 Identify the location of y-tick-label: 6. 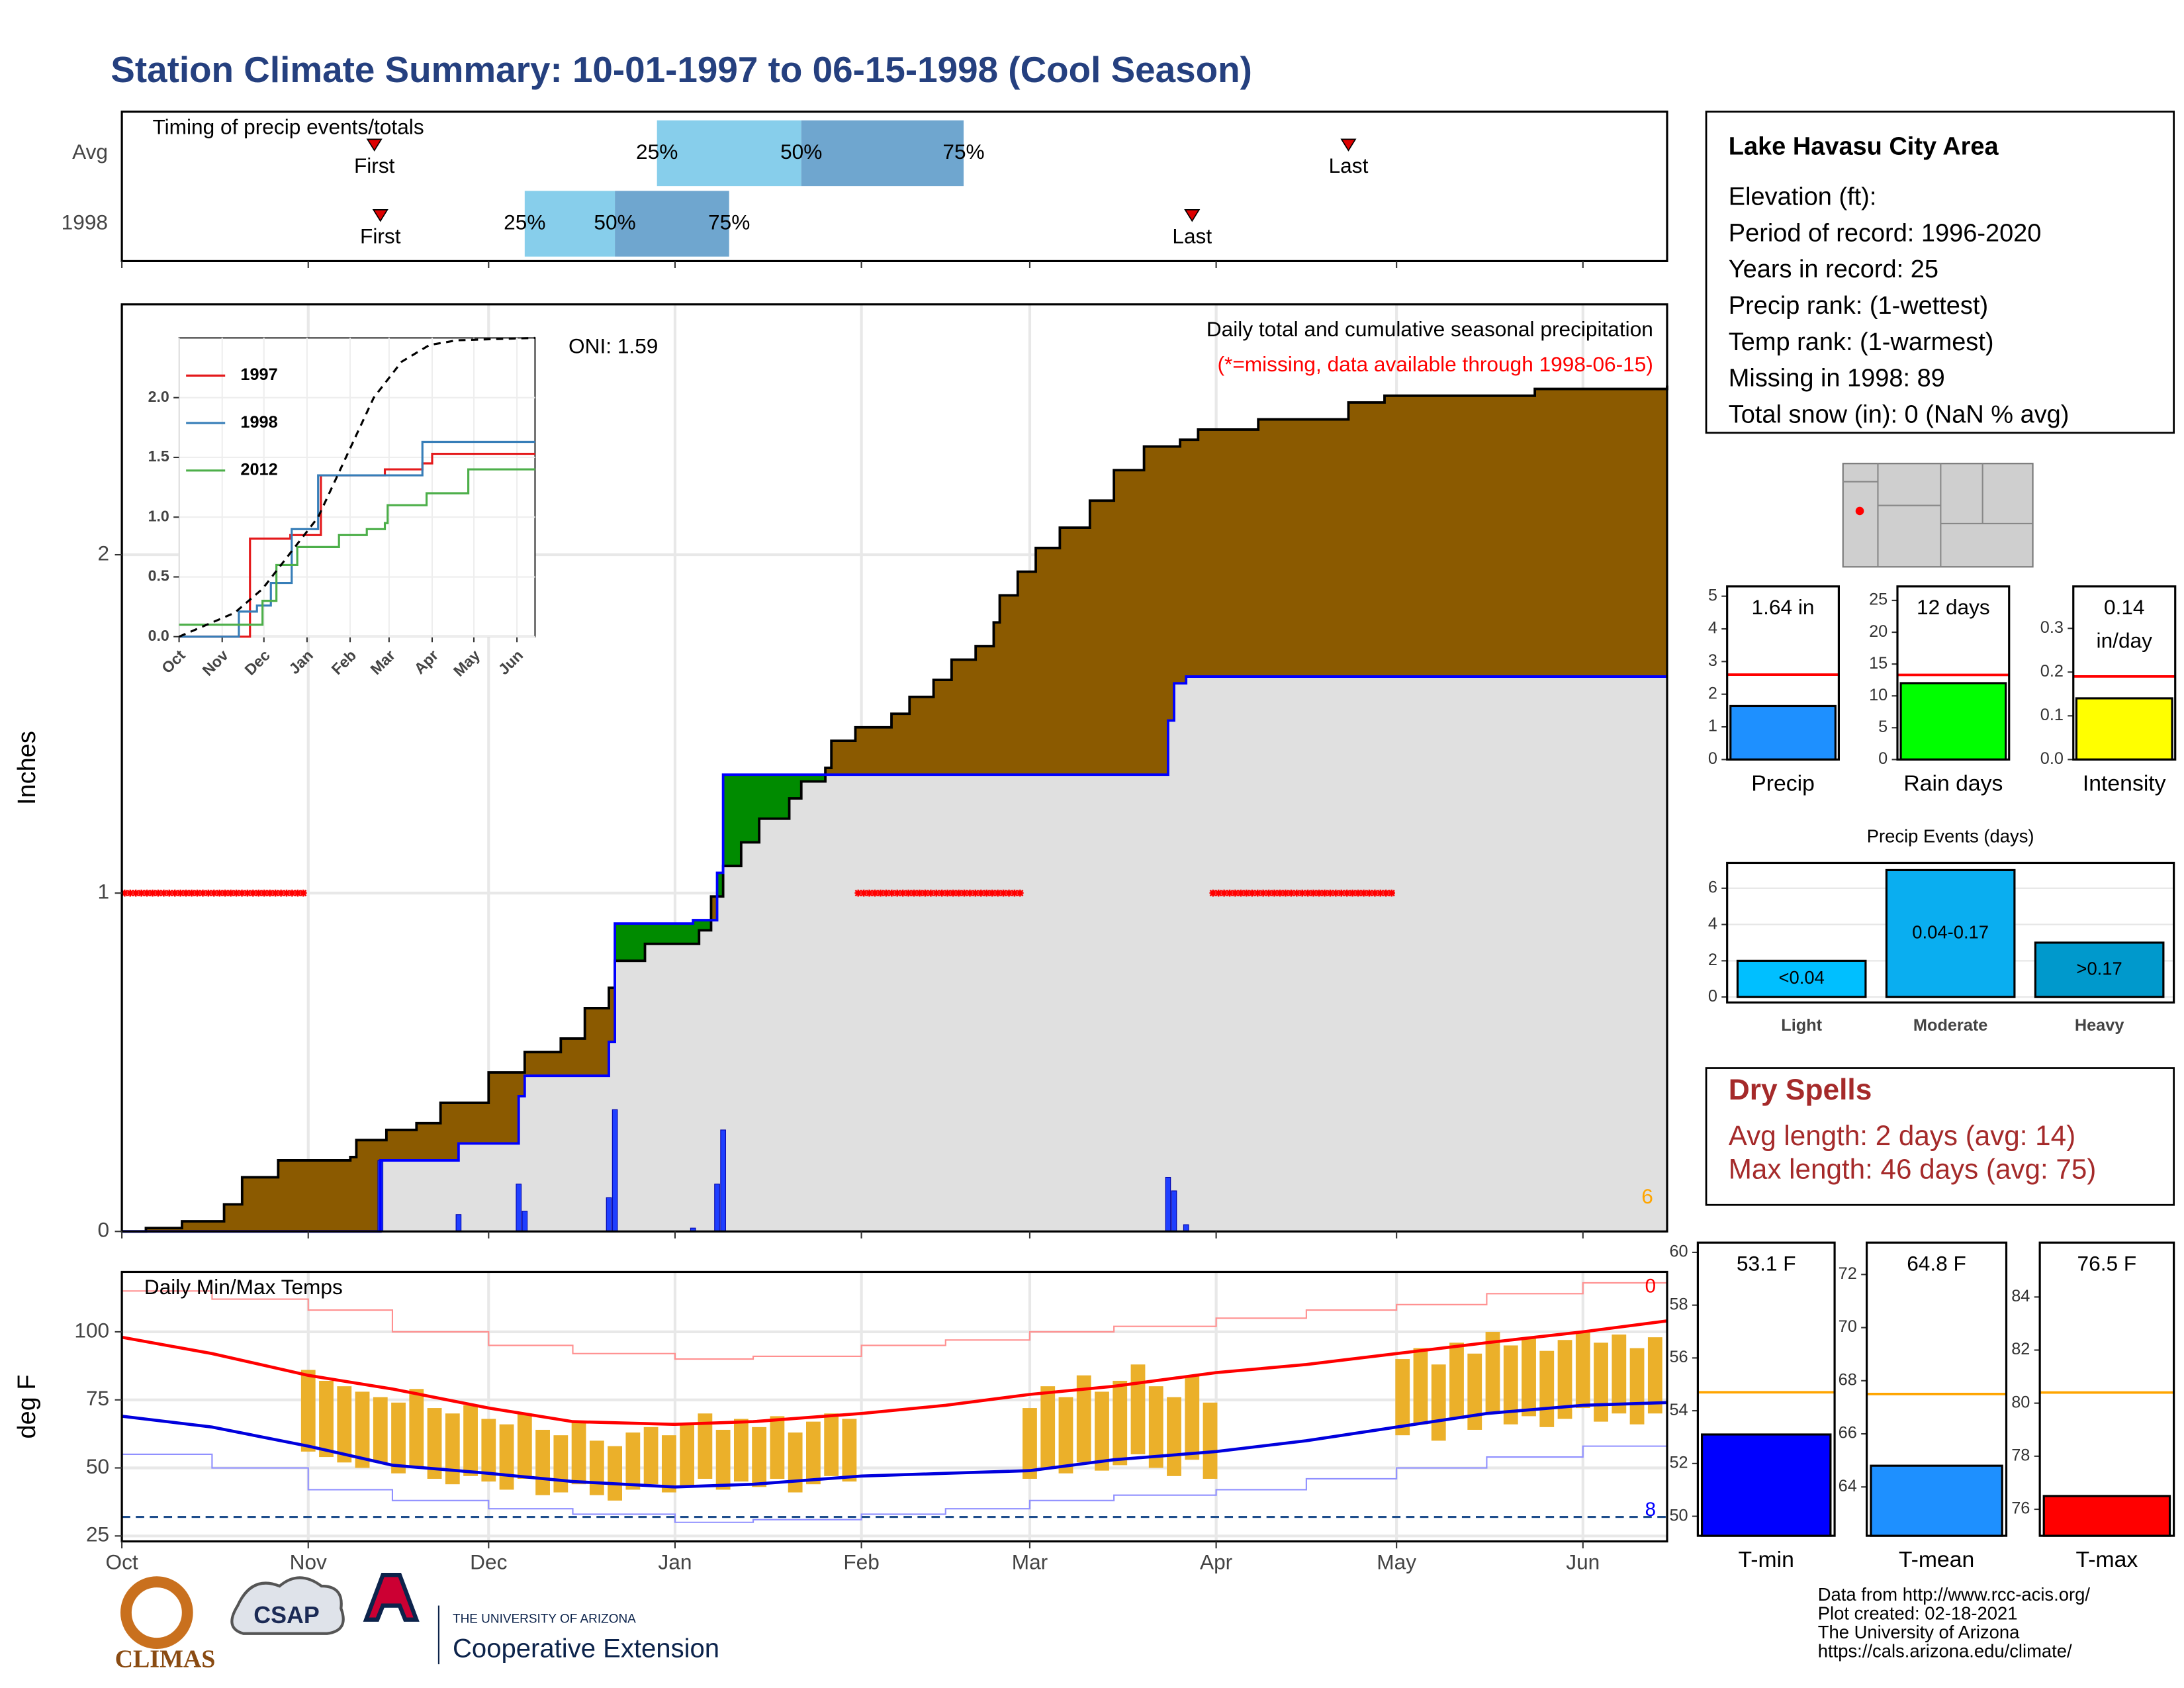
(1712, 887).